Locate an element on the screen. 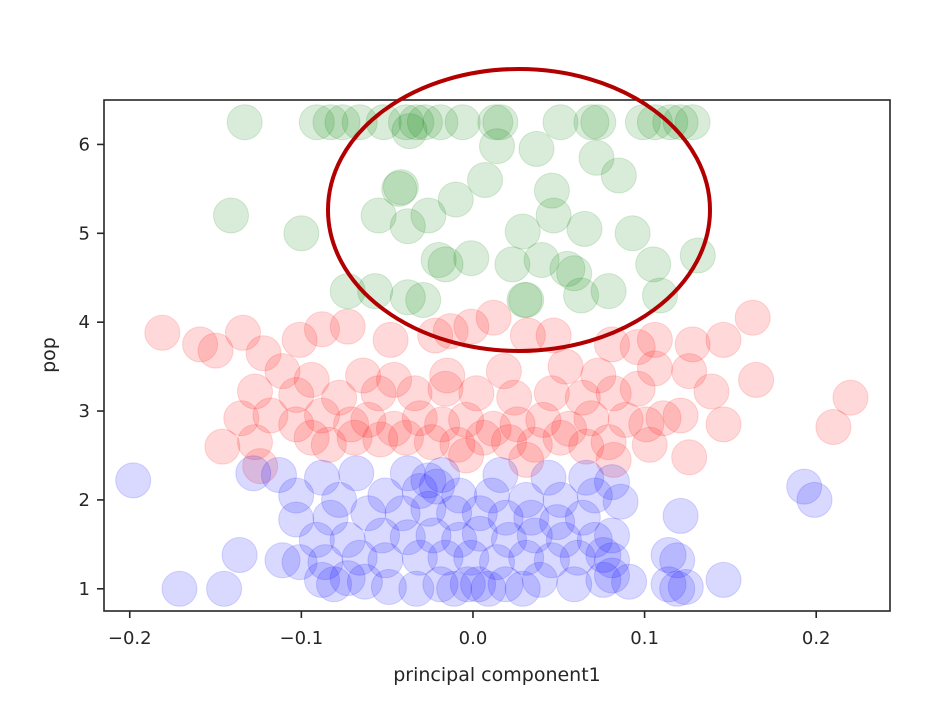 The width and height of the screenshot is (940, 727). y-tick-label: 6 is located at coordinates (84, 144).